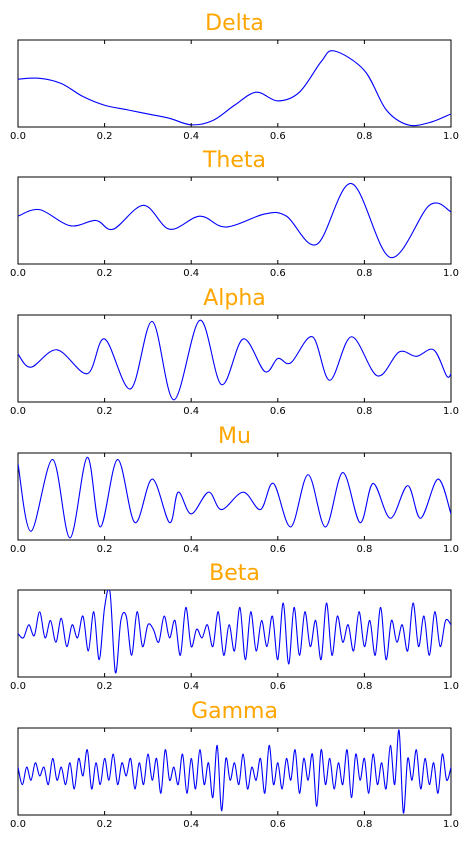  What do you see at coordinates (234, 298) in the screenshot?
I see `panel-title: Alpha` at bounding box center [234, 298].